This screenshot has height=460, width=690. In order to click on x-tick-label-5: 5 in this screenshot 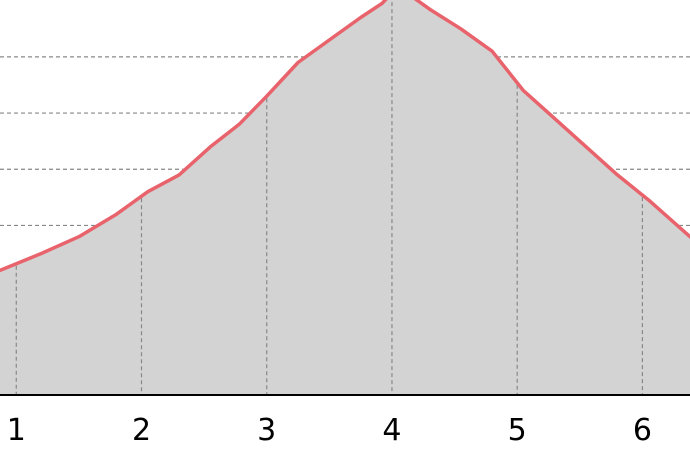, I will do `click(517, 430)`.